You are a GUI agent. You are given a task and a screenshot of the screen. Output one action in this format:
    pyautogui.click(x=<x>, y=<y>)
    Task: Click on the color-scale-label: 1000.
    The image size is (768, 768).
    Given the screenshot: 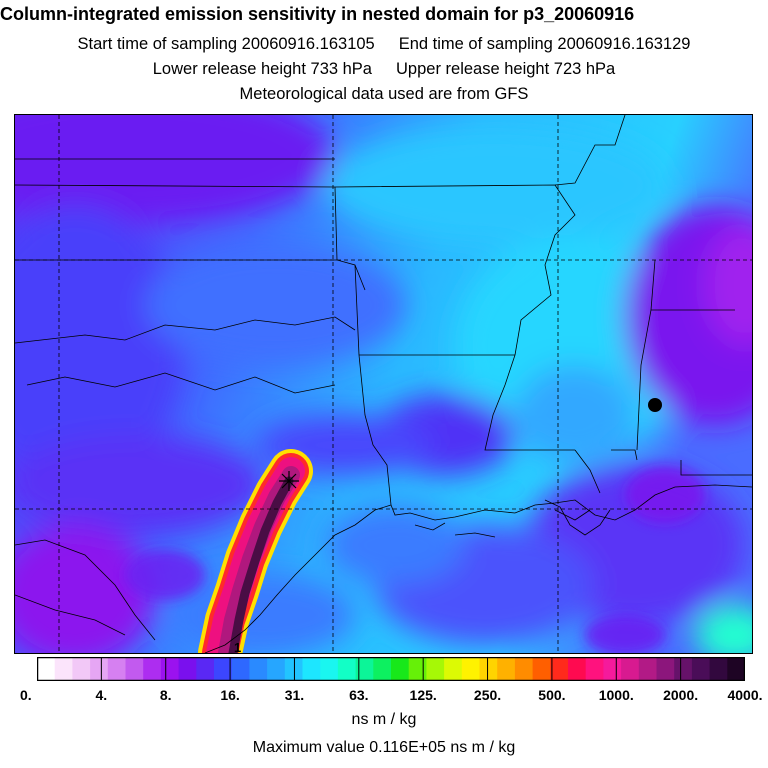 What is the action you would take?
    pyautogui.click(x=616, y=695)
    